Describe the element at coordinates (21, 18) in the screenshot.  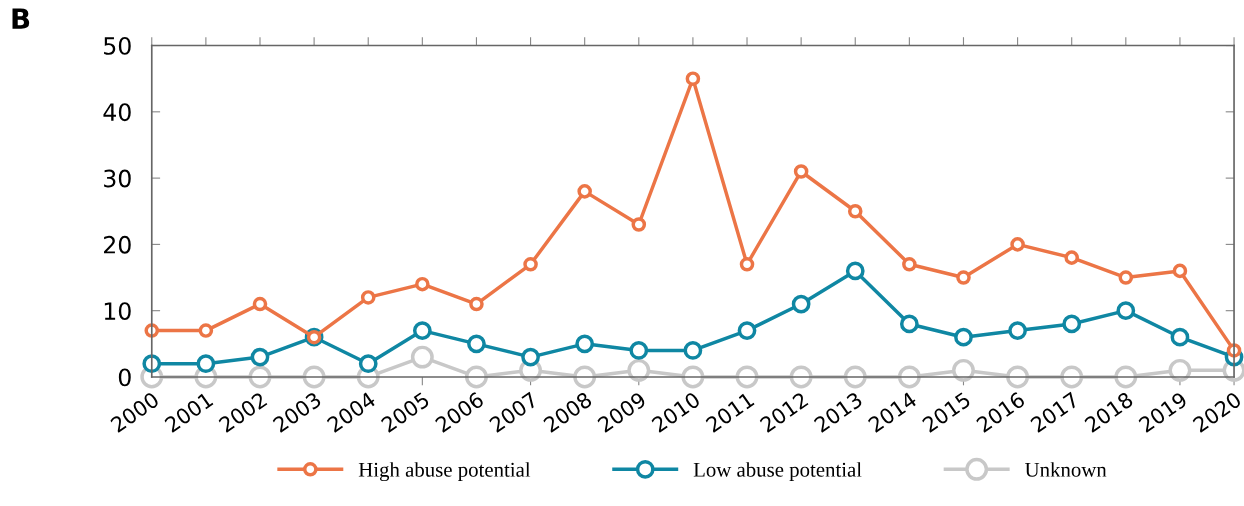
I see `text: B` at that location.